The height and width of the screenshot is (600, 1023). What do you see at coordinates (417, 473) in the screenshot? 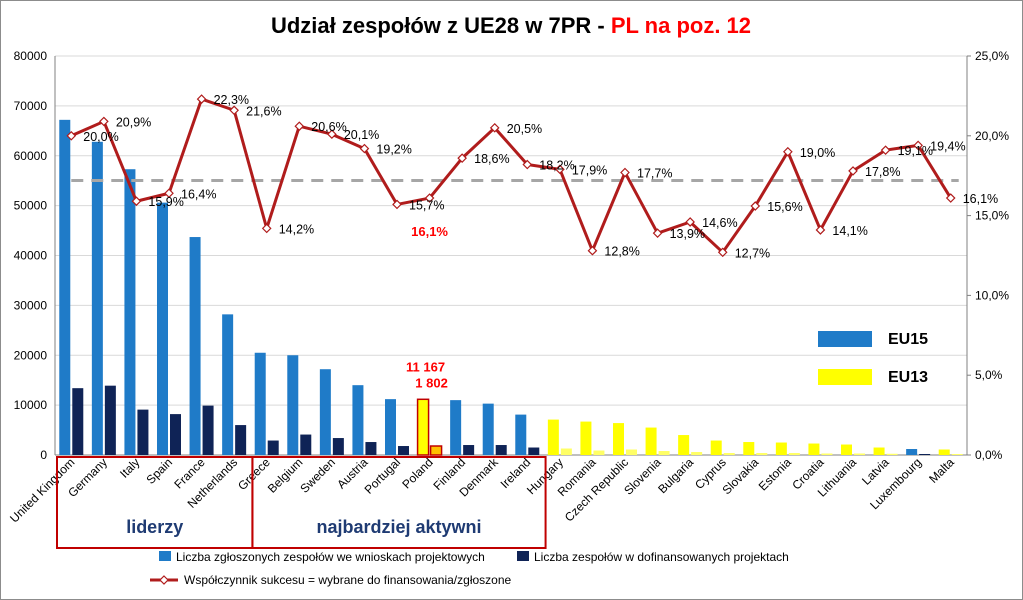
I see `category-label: Poland` at bounding box center [417, 473].